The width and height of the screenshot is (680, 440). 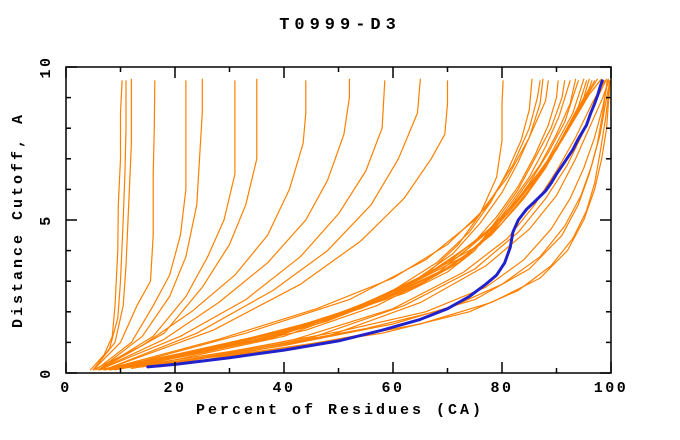 What do you see at coordinates (46, 373) in the screenshot?
I see `y-tick-label: 0` at bounding box center [46, 373].